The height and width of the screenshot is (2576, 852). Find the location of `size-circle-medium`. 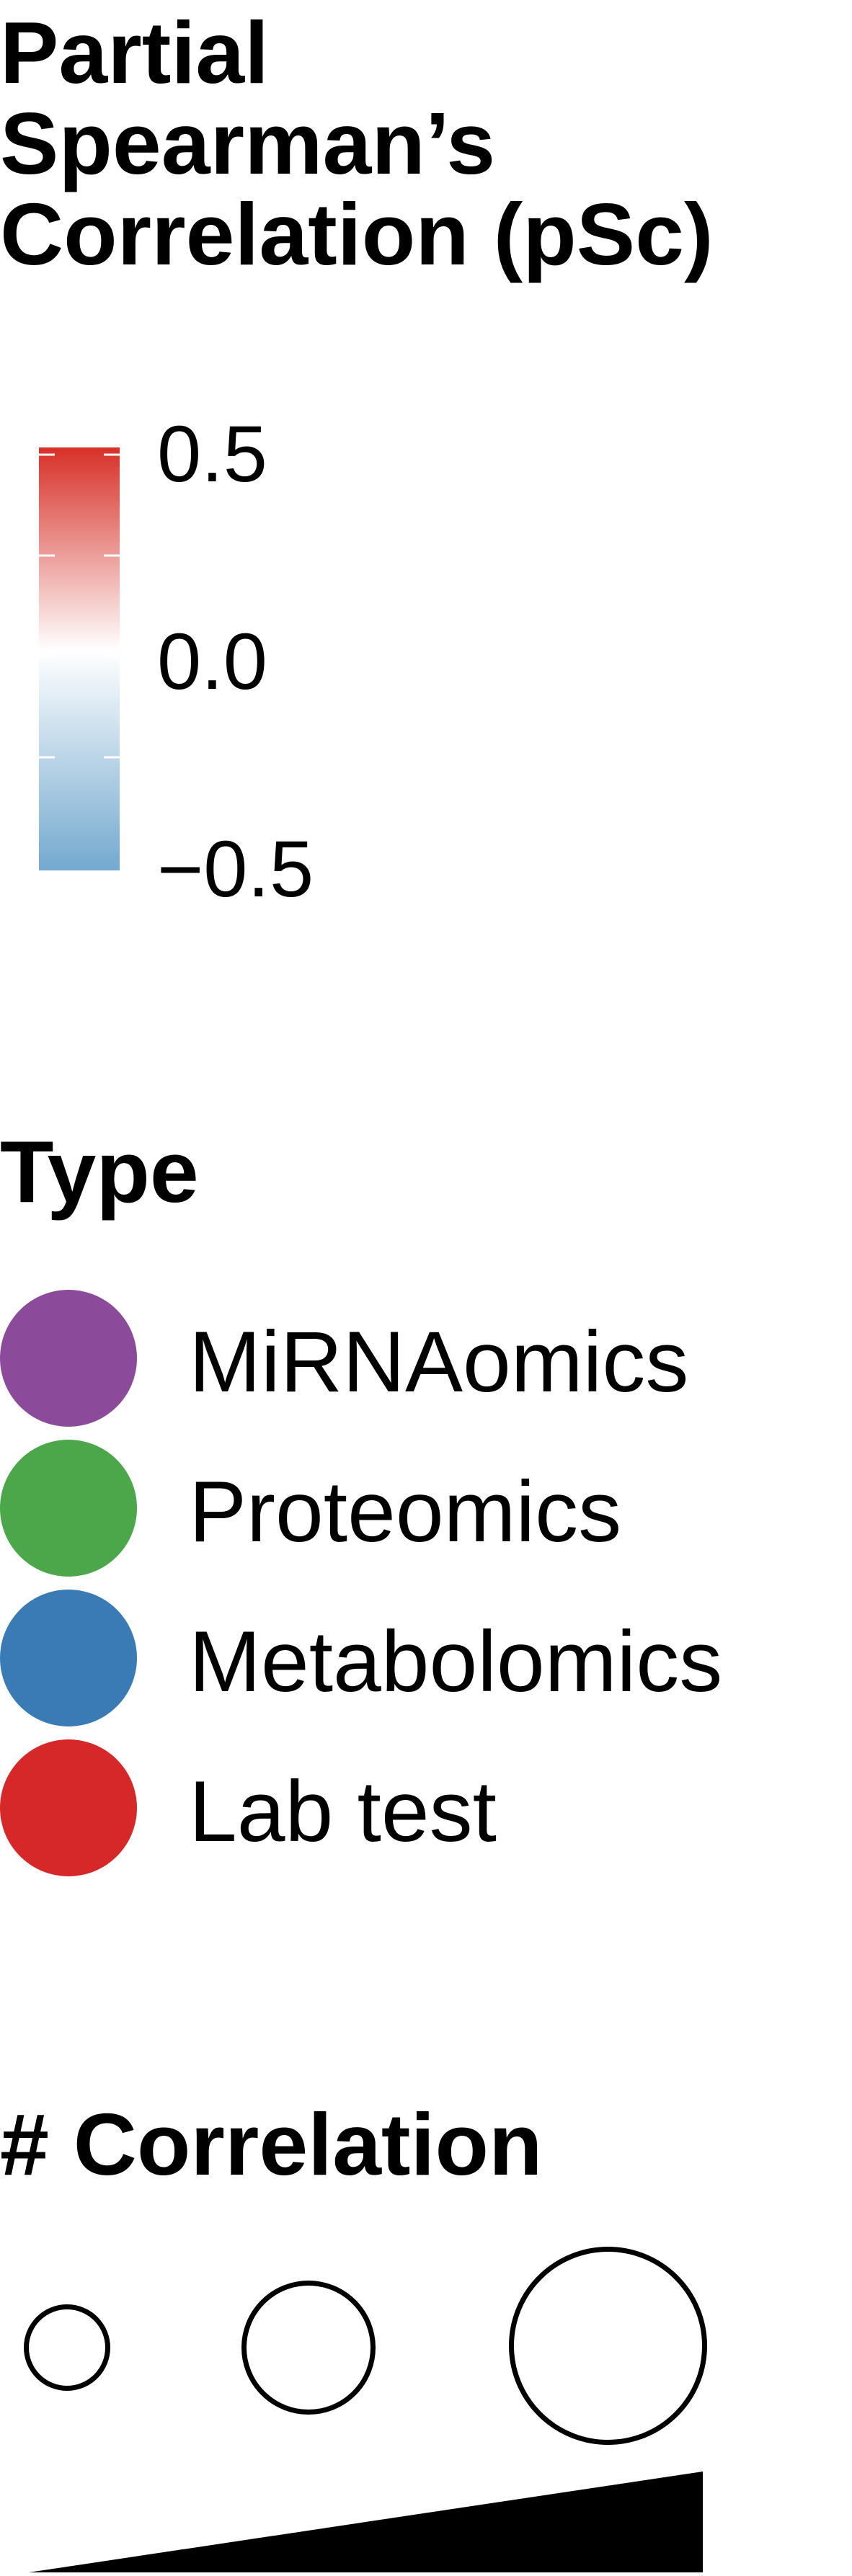

size-circle-medium is located at coordinates (308, 2348).